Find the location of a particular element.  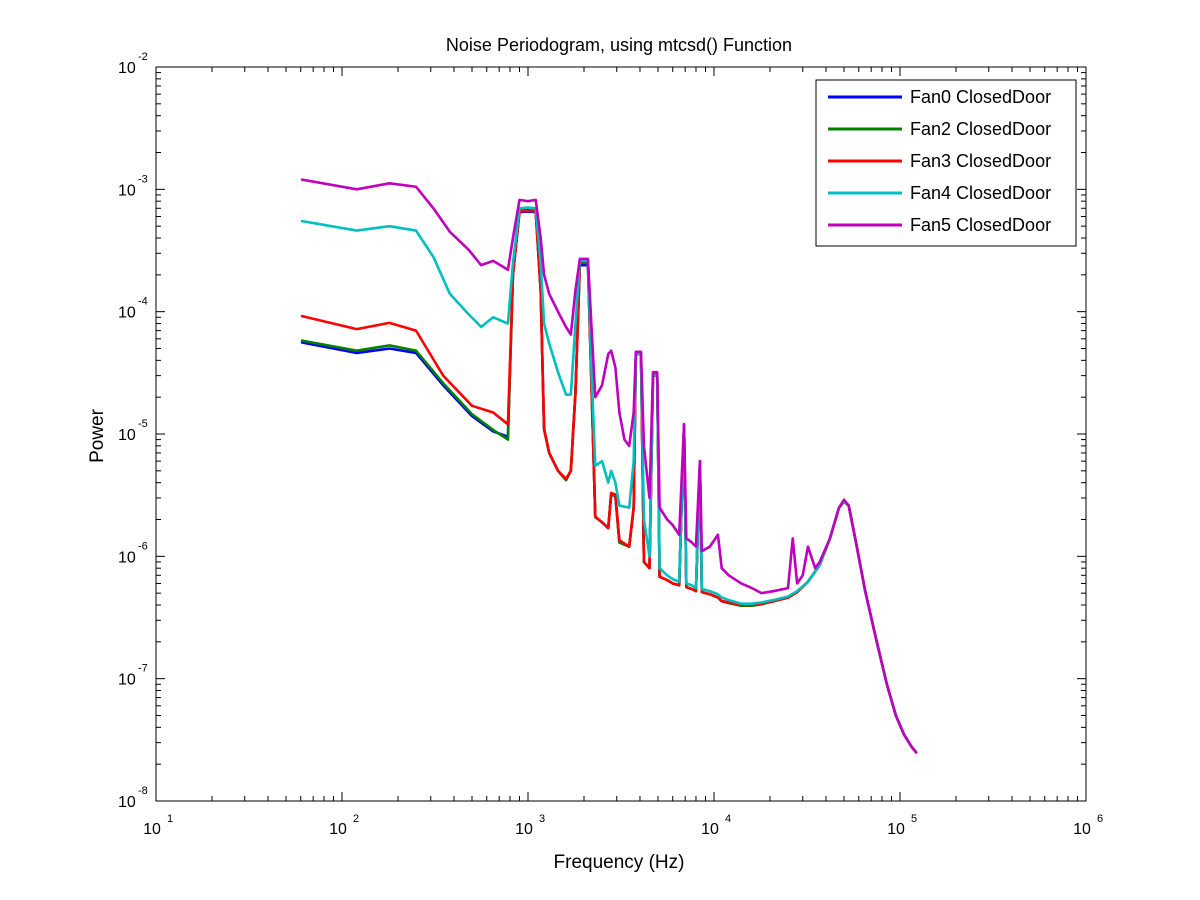

legend-box is located at coordinates (946, 163).